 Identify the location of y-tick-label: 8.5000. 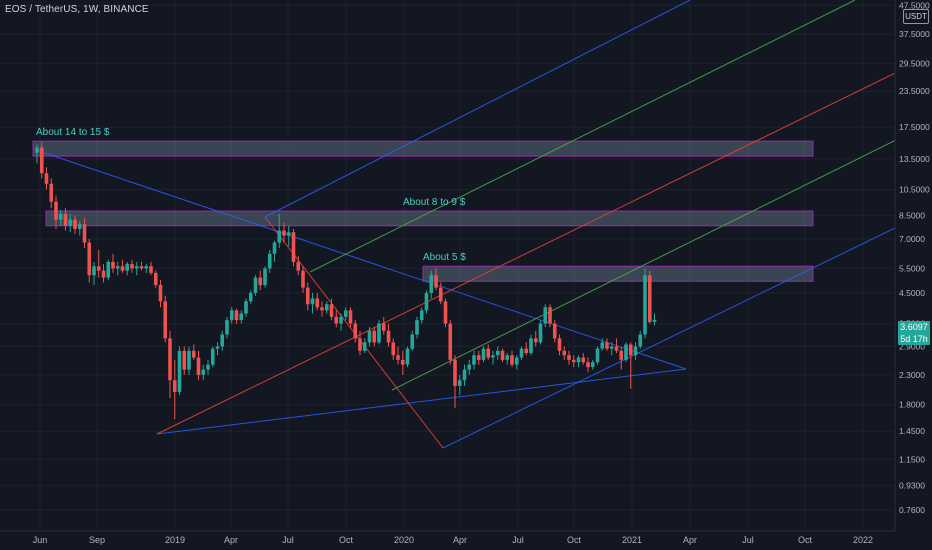
(912, 215).